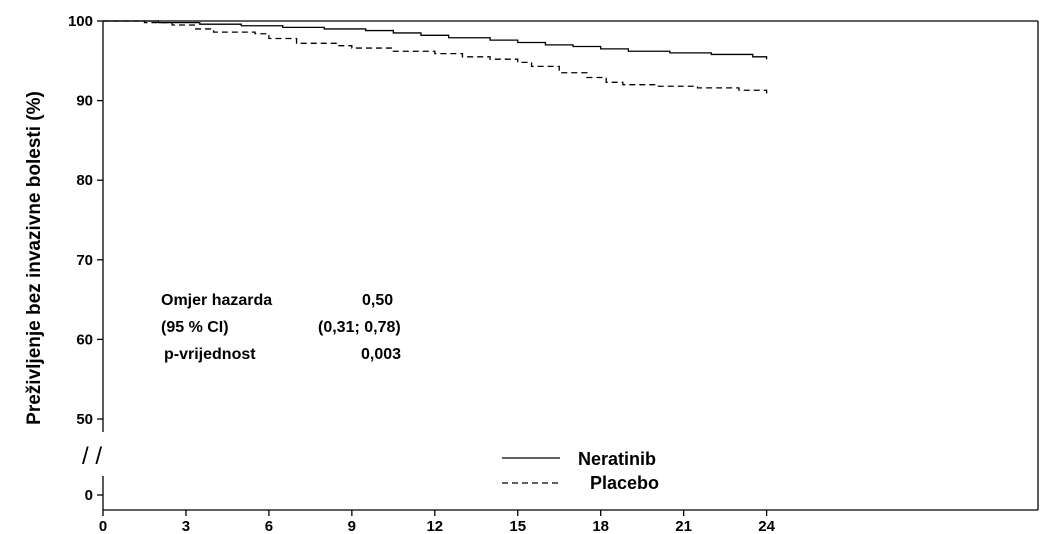  Describe the element at coordinates (84, 101) in the screenshot. I see `y-tick-label: 90` at that location.